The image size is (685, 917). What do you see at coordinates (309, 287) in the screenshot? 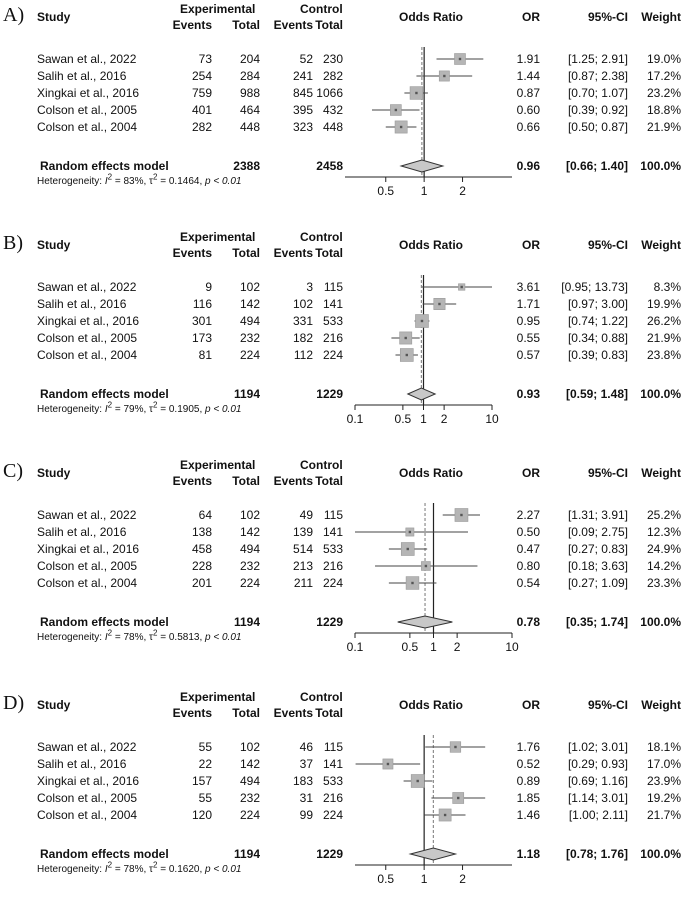
I see `control-events: 3` at bounding box center [309, 287].